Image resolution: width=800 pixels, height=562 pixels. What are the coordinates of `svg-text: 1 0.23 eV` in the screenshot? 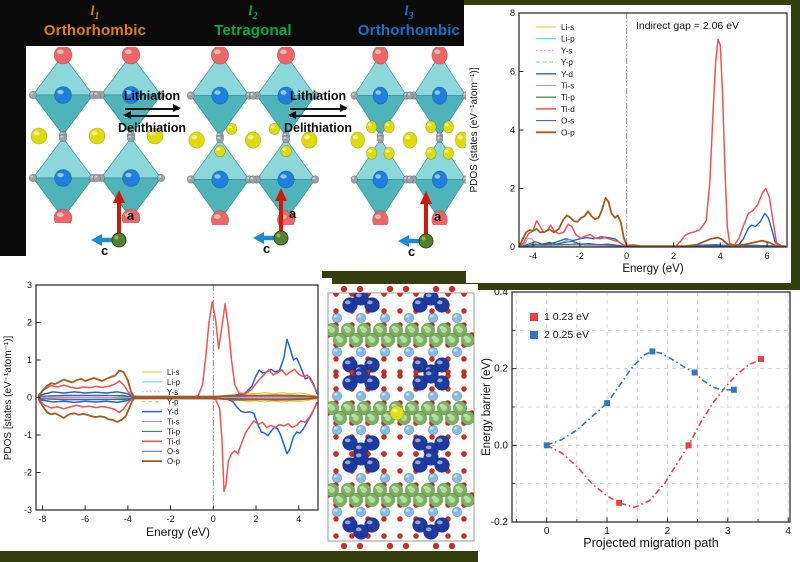 It's located at (566, 317).